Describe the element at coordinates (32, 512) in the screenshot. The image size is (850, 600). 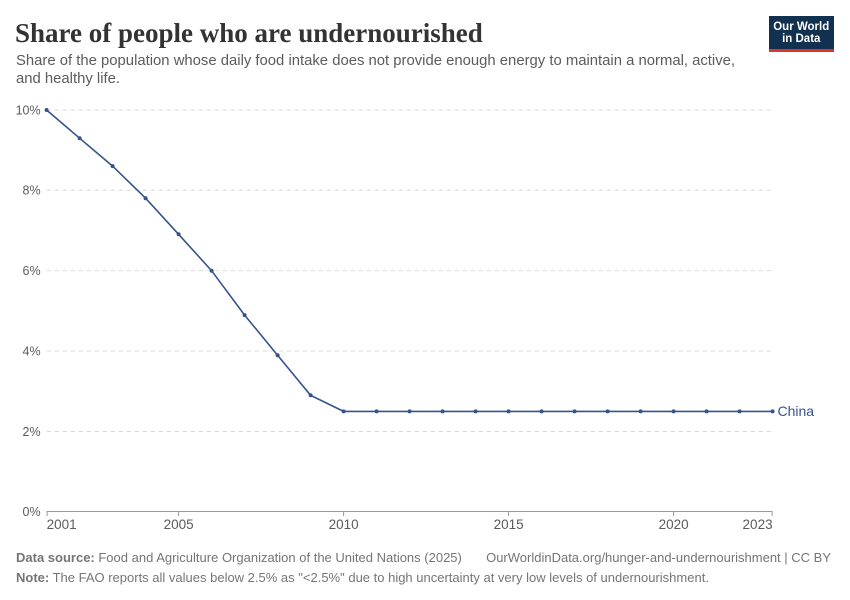
I see `svg-text: 0%` at that location.